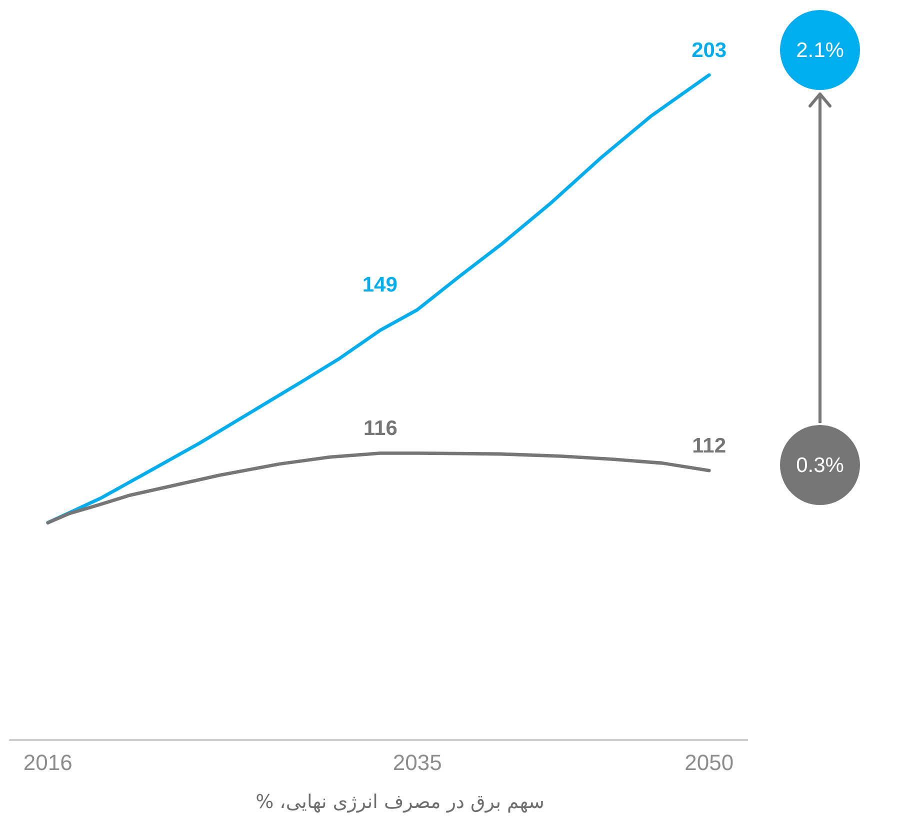 Image resolution: width=921 pixels, height=816 pixels. Describe the element at coordinates (400, 802) in the screenshot. I see `xlabel: سهم برق در مصرف انرژی نهایی، %` at that location.